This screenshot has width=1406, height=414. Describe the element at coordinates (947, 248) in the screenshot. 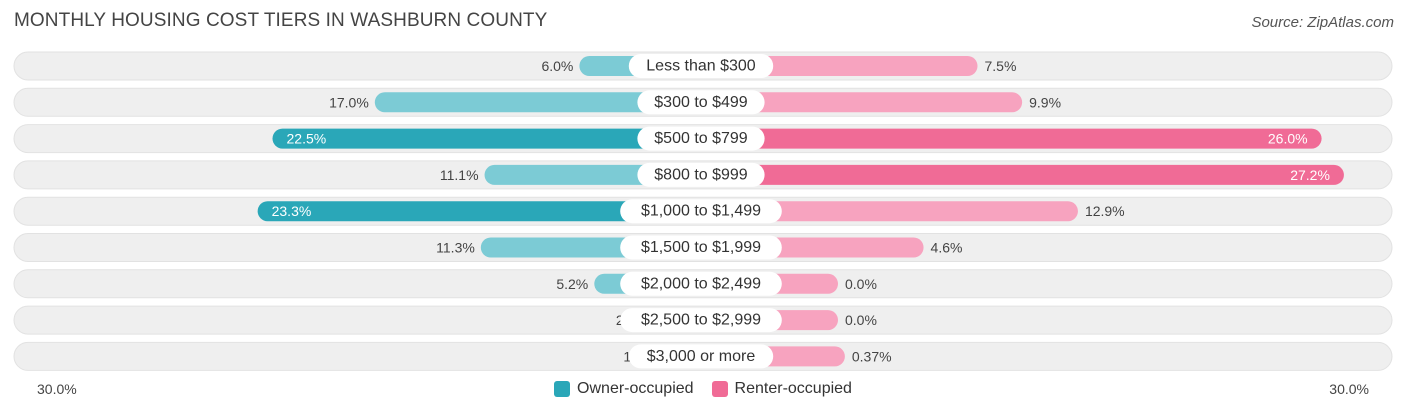

I see `renter-value-label: 4.6%` at that location.